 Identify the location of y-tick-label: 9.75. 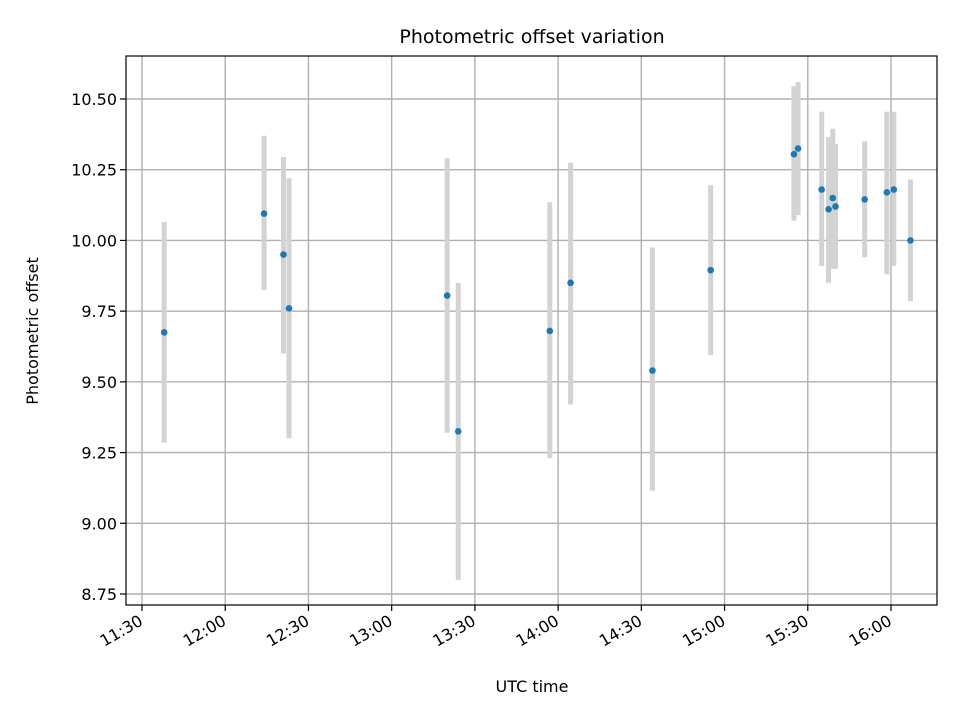
(99, 311).